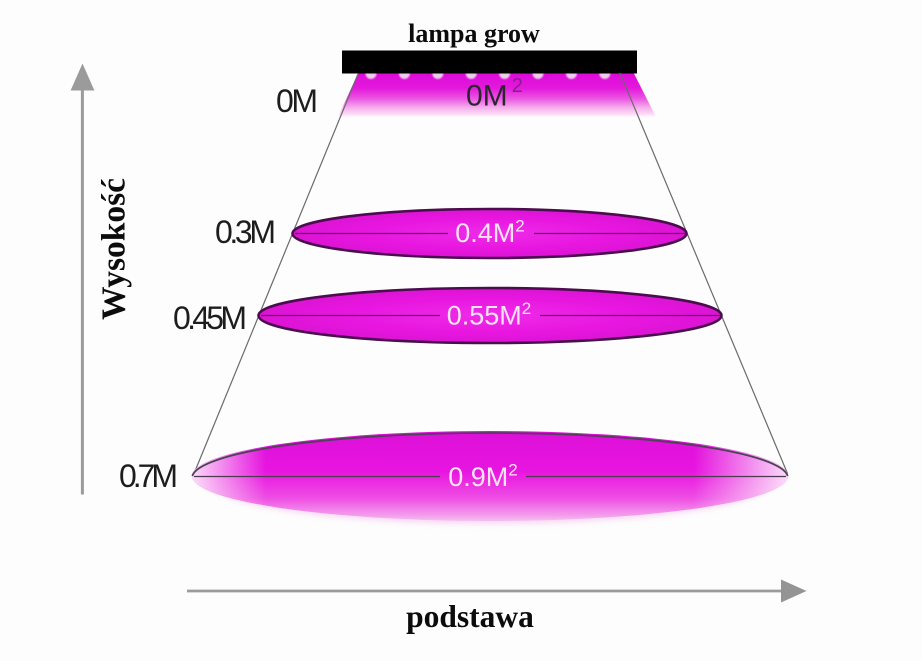 The width and height of the screenshot is (922, 661). I want to click on svg-text: 0M, so click(297, 101).